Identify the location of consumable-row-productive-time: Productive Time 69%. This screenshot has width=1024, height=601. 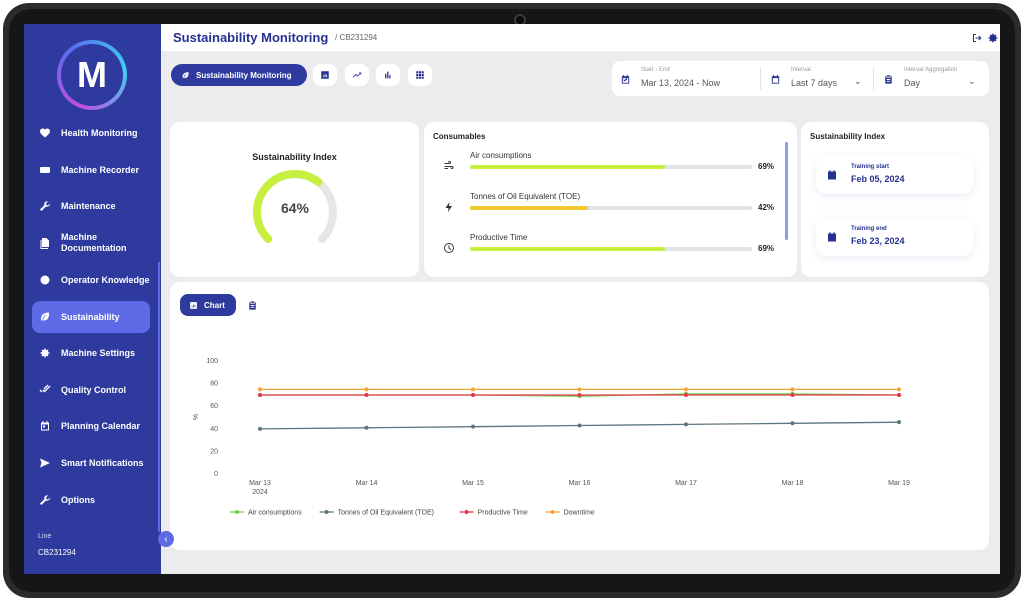
(608, 248).